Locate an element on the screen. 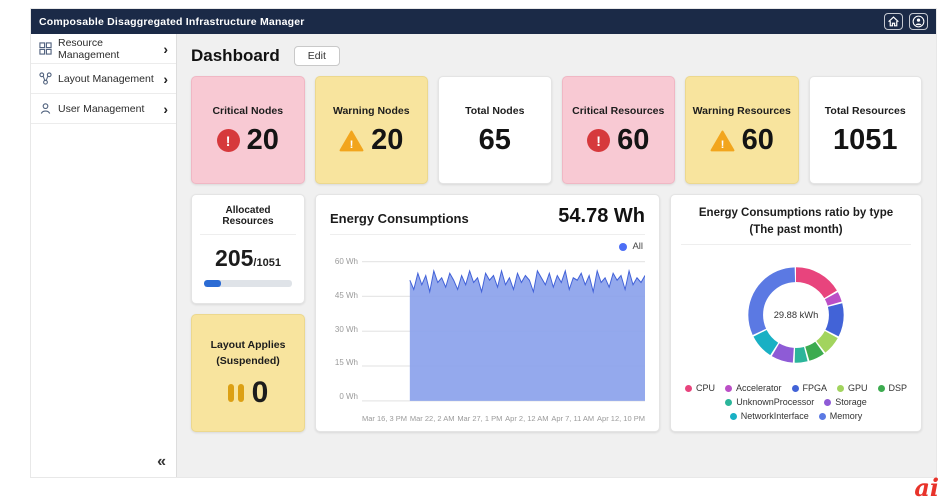 Image resolution: width=945 pixels, height=502 pixels. legend-item: DSP is located at coordinates (893, 388).